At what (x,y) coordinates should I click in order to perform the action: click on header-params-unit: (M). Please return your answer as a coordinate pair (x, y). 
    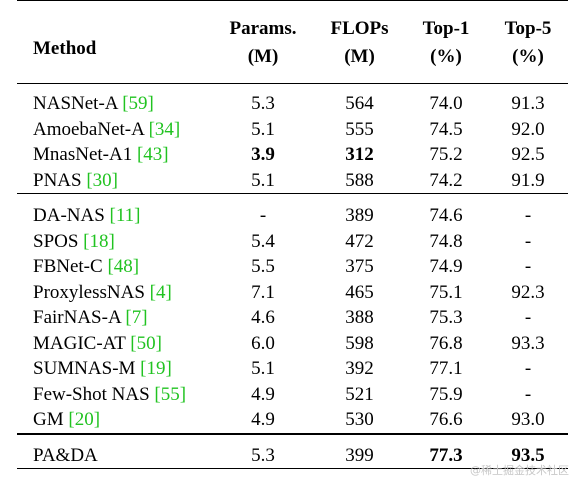
    Looking at the image, I should click on (263, 56).